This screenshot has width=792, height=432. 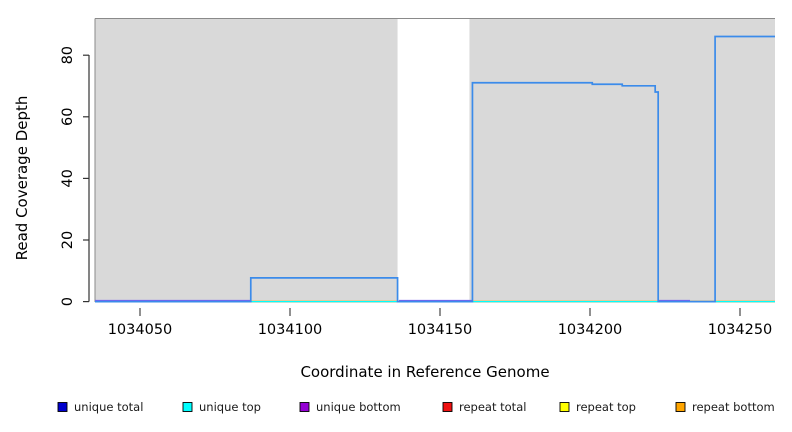 I want to click on legend-label-unique-total: unique total, so click(x=108, y=407).